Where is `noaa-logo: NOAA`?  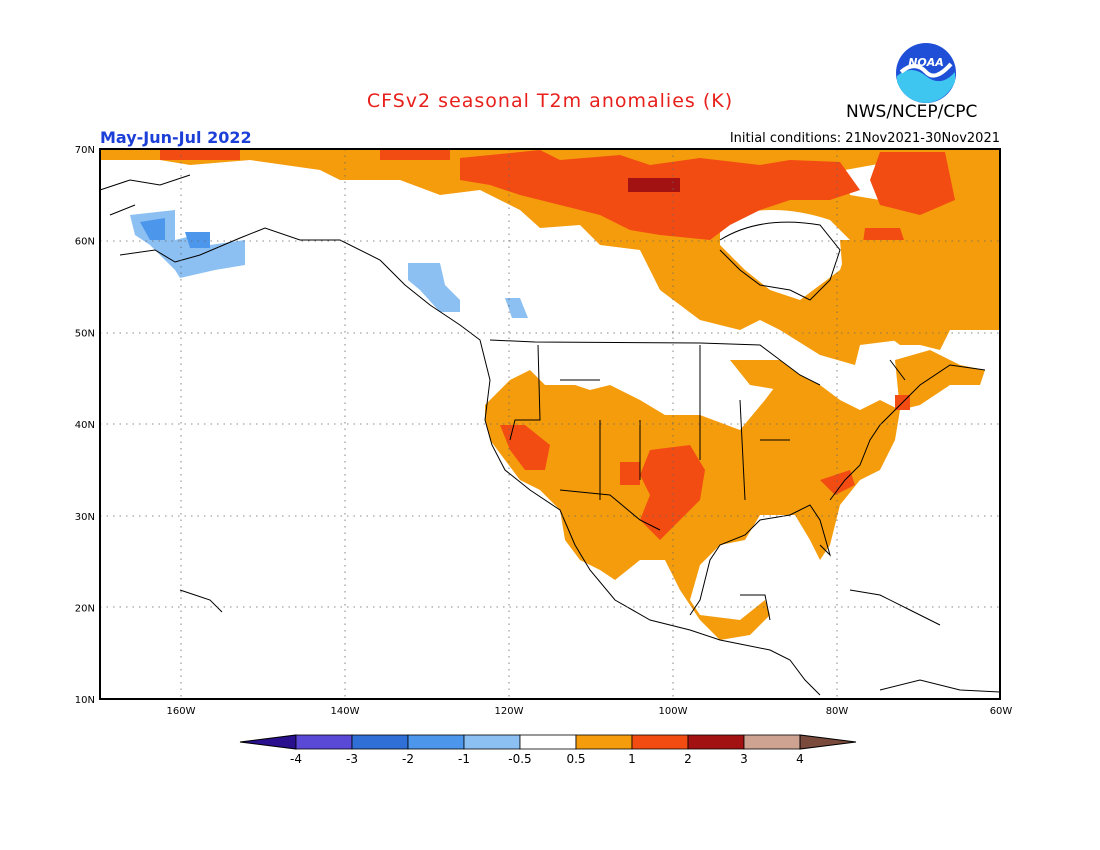
noaa-logo: NOAA is located at coordinates (926, 73).